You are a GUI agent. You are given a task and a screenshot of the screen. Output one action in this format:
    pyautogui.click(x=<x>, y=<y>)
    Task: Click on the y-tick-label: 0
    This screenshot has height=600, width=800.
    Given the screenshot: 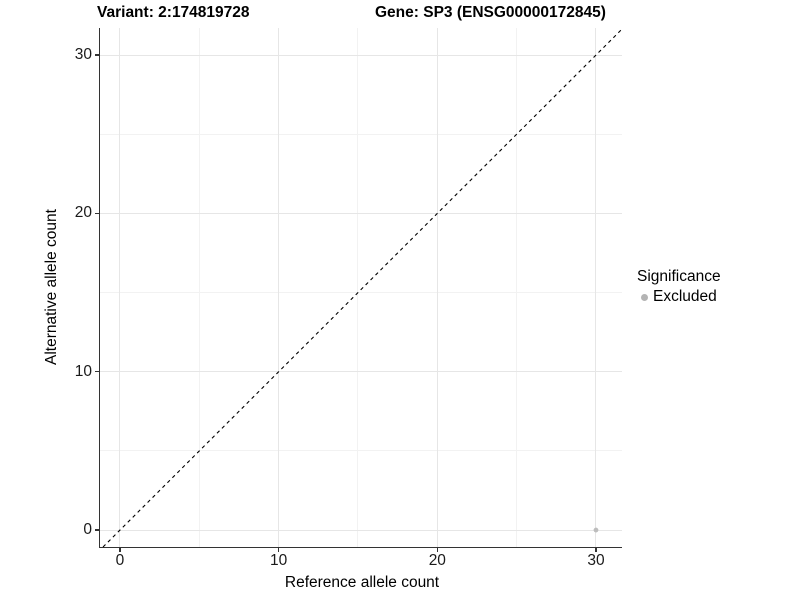 What is the action you would take?
    pyautogui.click(x=87, y=530)
    